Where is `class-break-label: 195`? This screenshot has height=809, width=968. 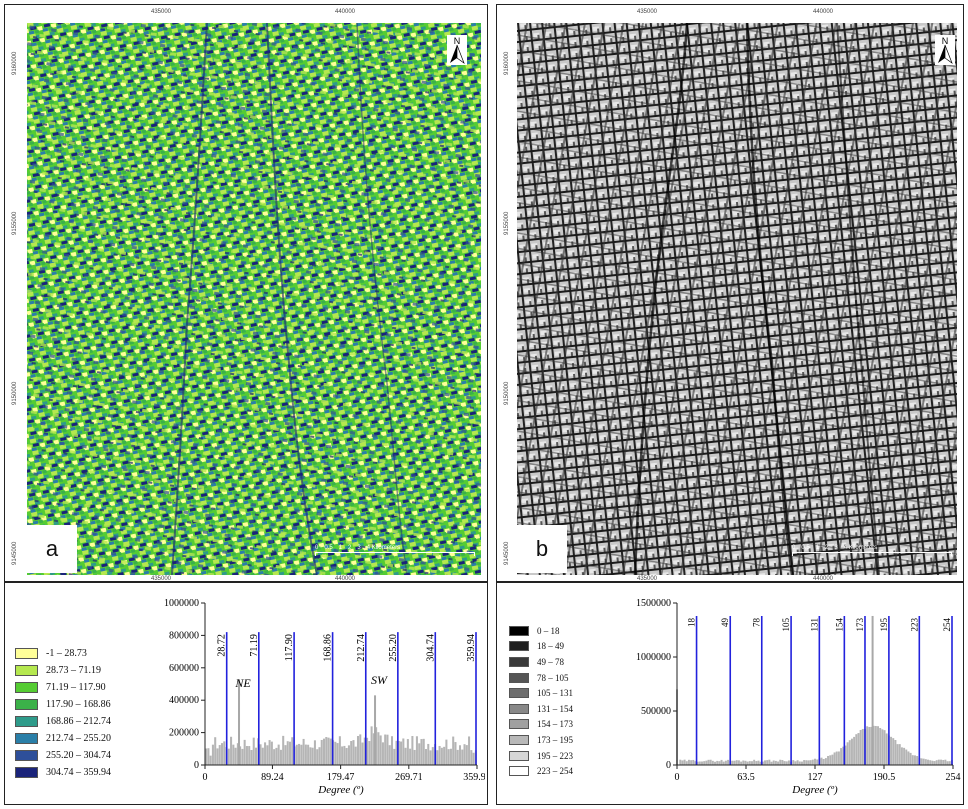 class-break-label: 195 is located at coordinates (884, 624).